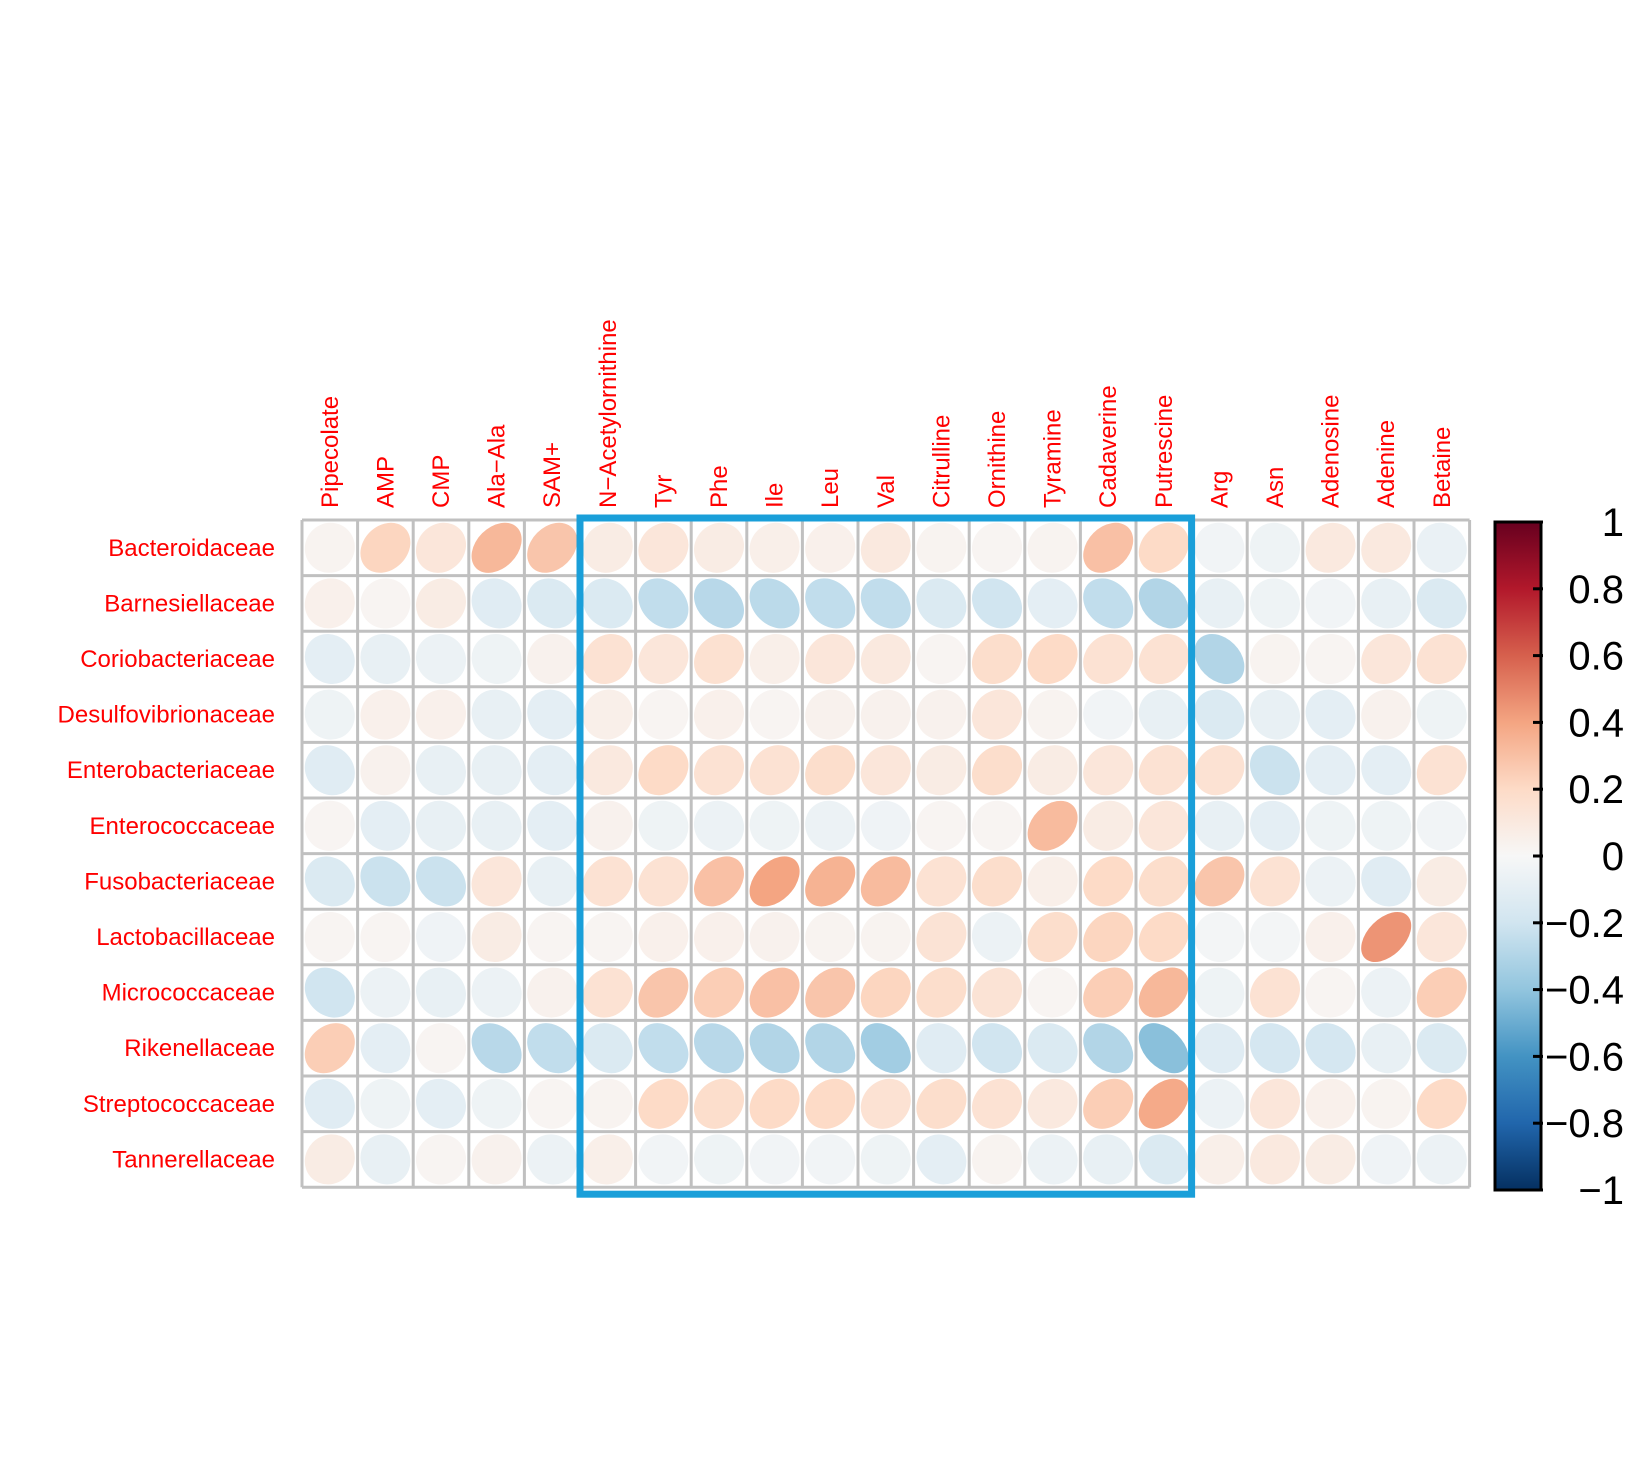  What do you see at coordinates (329, 1048) in the screenshot?
I see `cell-rikenellaceae-pipecolate` at bounding box center [329, 1048].